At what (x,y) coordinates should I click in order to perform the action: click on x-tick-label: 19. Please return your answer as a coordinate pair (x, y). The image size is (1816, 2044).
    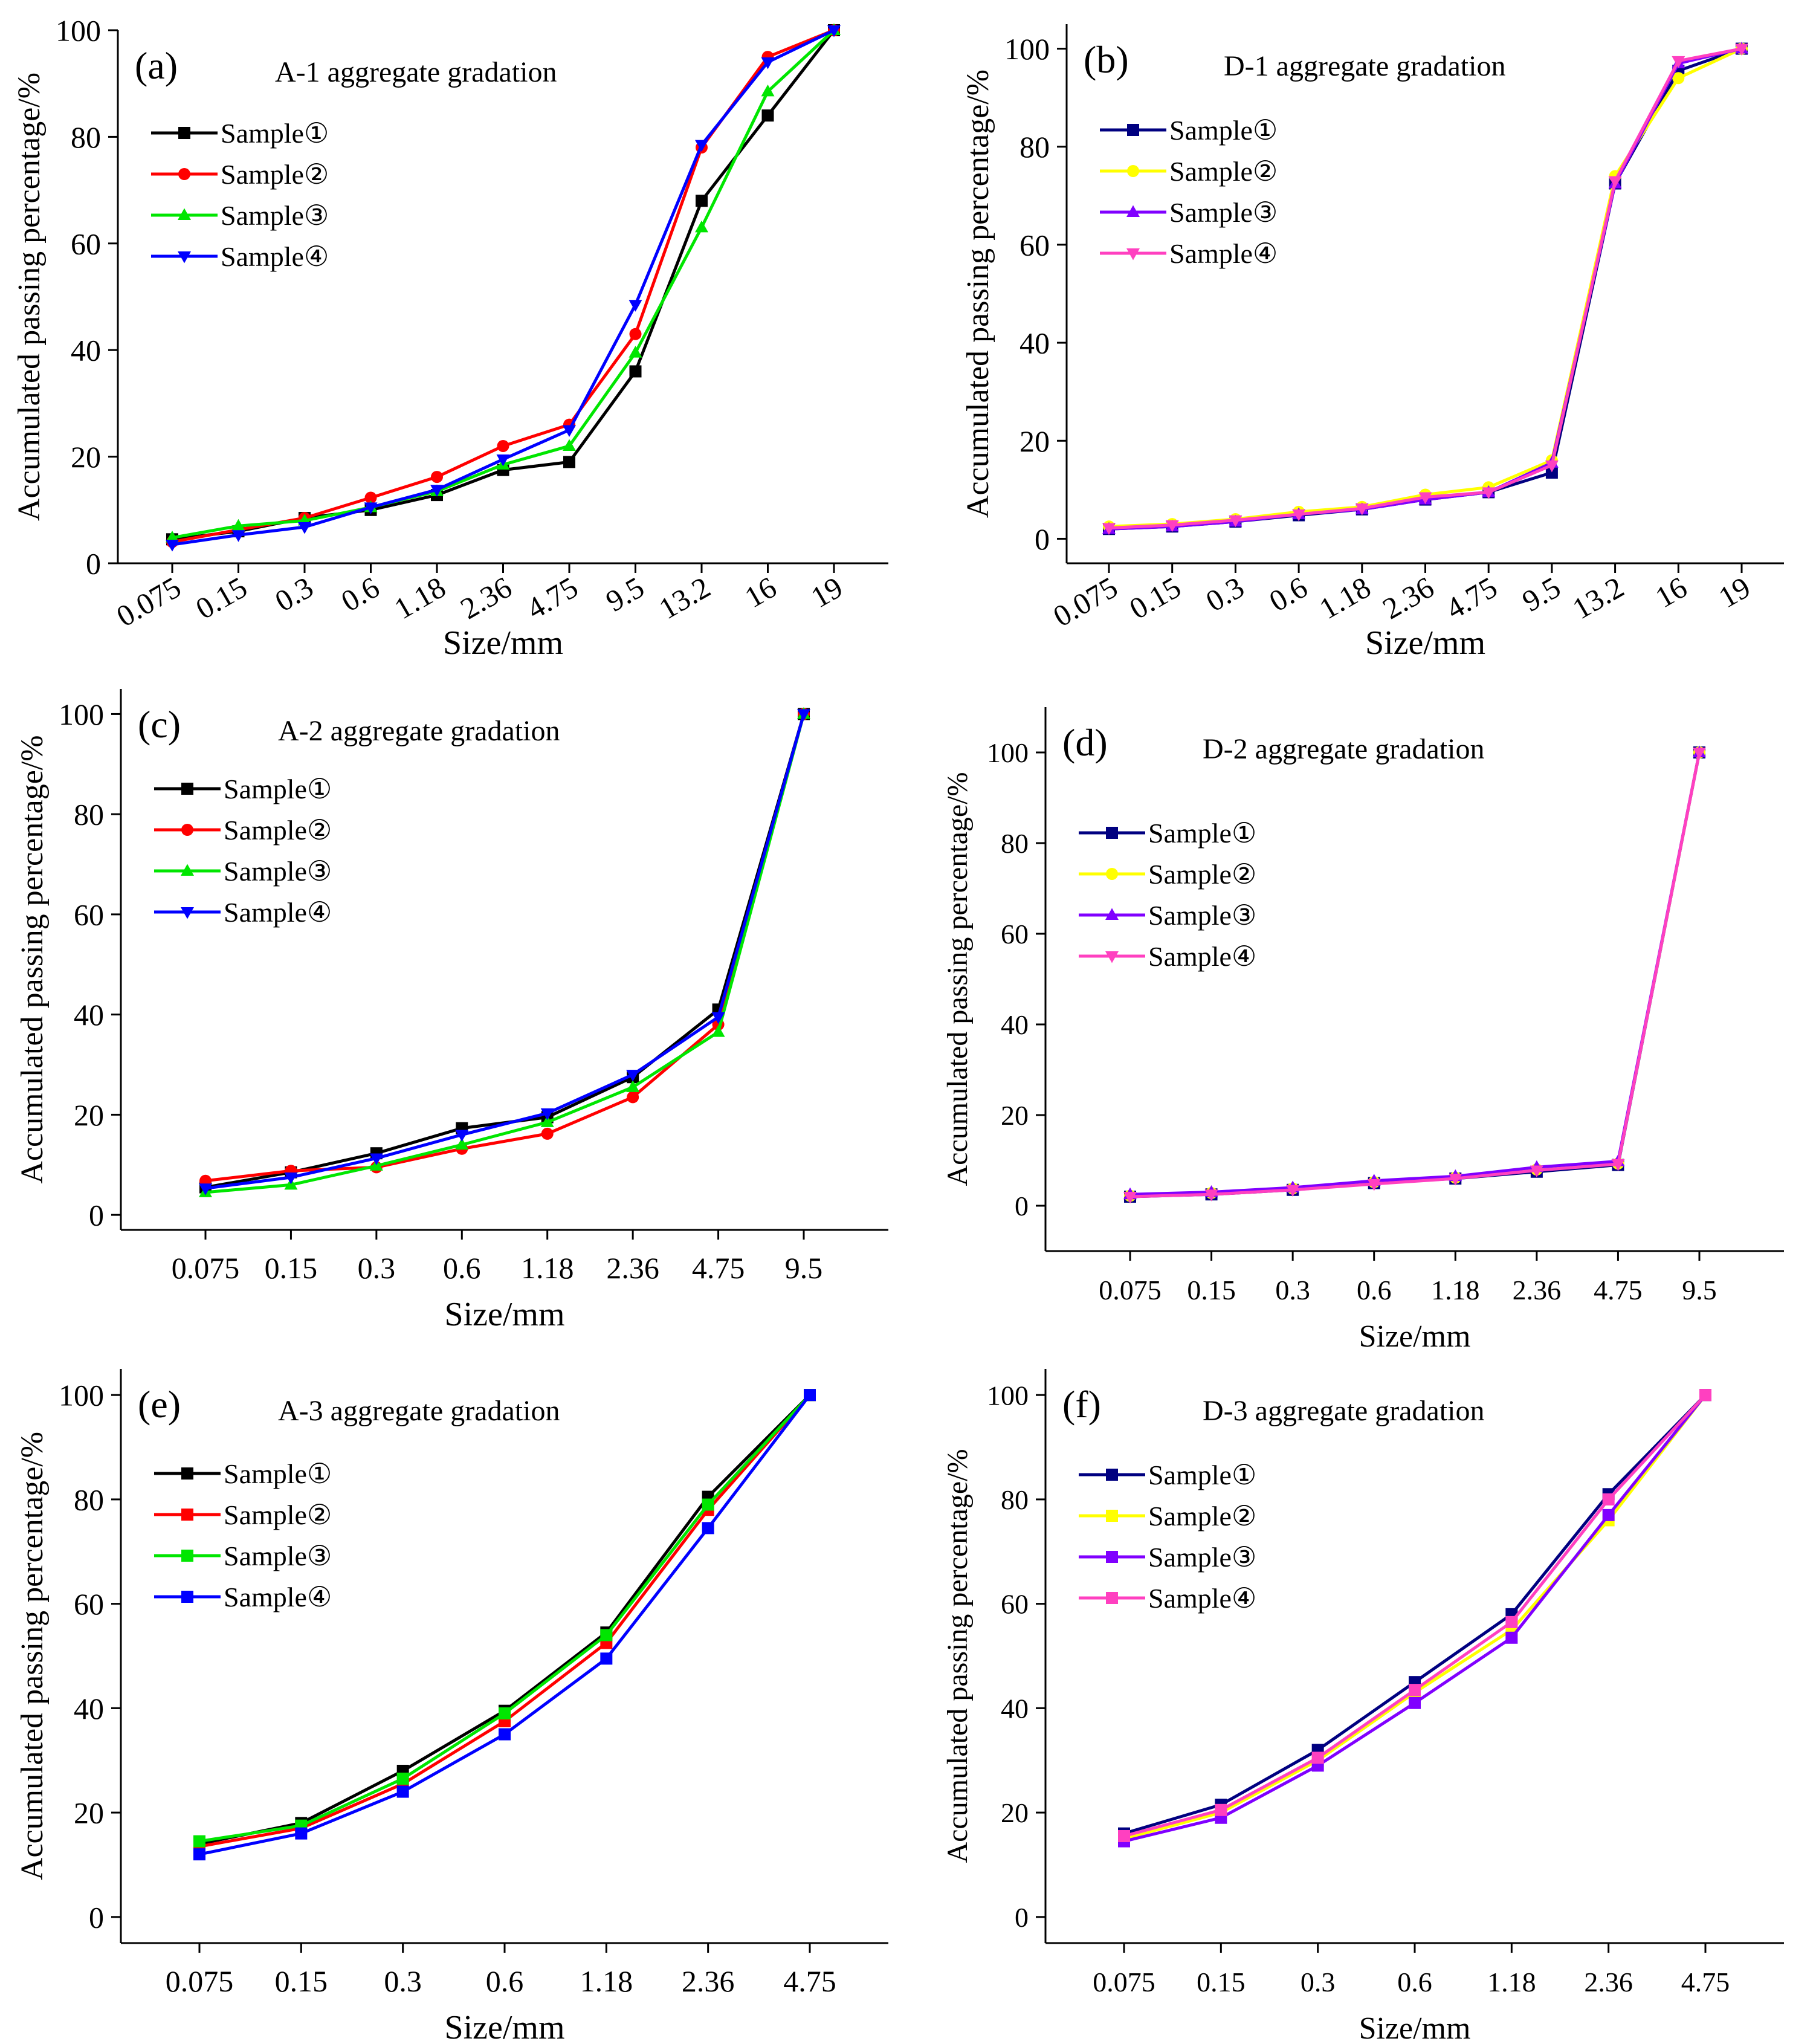
    Looking at the image, I should click on (1735, 592).